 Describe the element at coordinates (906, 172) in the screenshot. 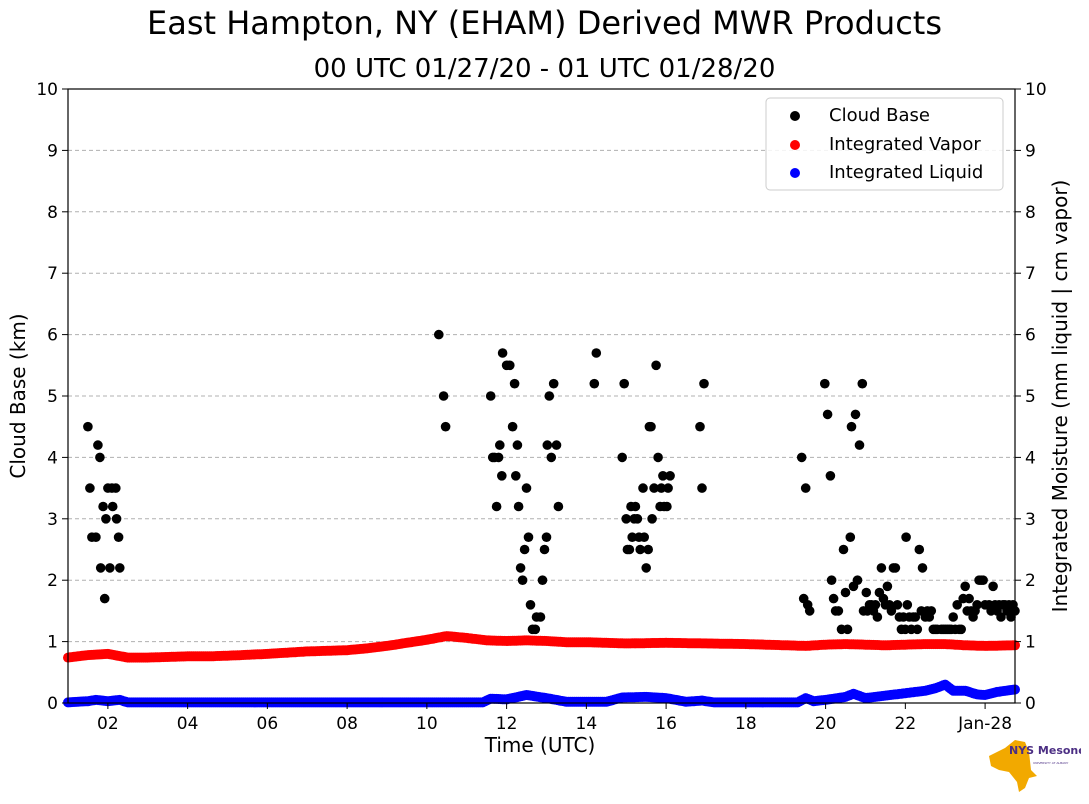

I see `legend-label-integrated-liquid: Integrated Liquid` at that location.